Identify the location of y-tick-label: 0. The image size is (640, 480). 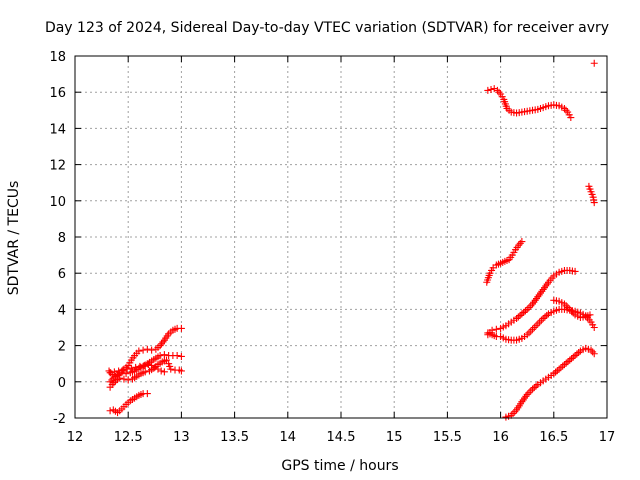
(62, 383).